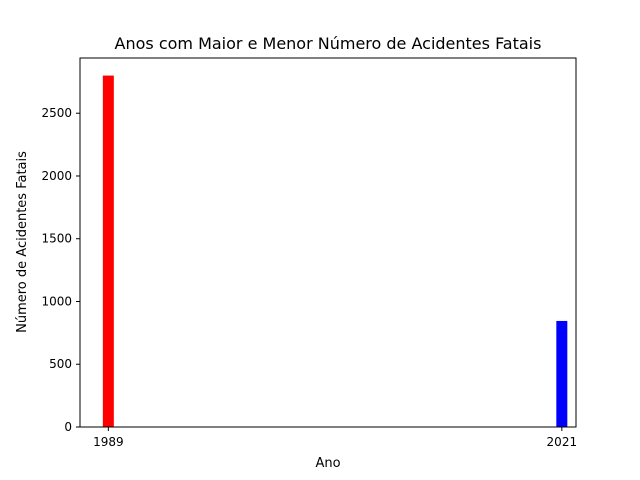 The image size is (640, 480). Describe the element at coordinates (56, 239) in the screenshot. I see `y-tick-label: 1500` at that location.